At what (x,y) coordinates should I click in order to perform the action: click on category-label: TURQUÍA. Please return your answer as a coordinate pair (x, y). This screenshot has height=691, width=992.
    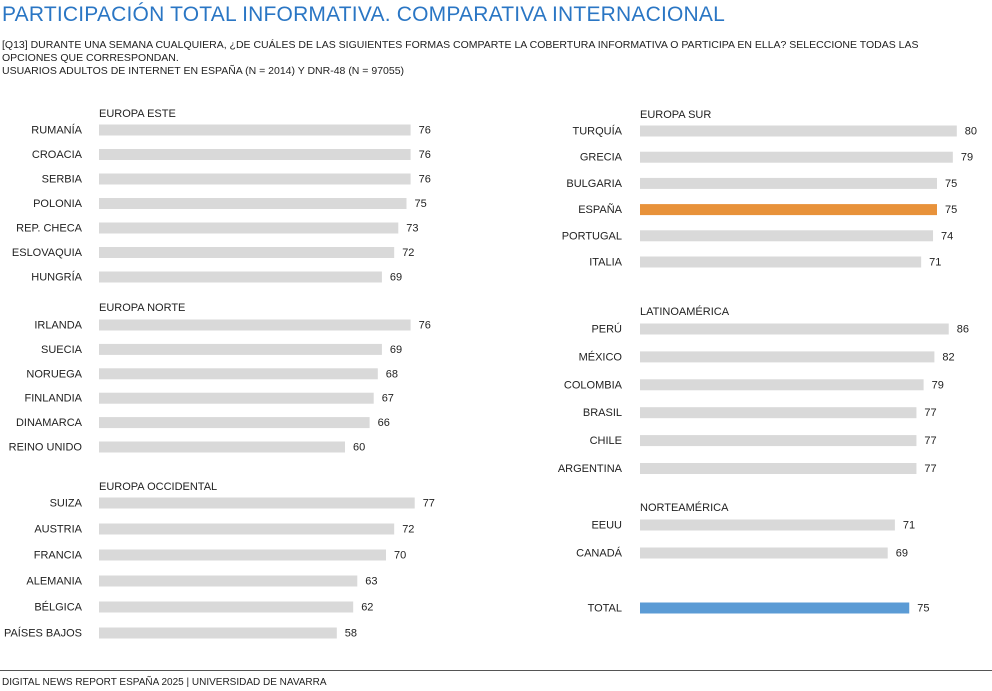
    Looking at the image, I should click on (598, 131).